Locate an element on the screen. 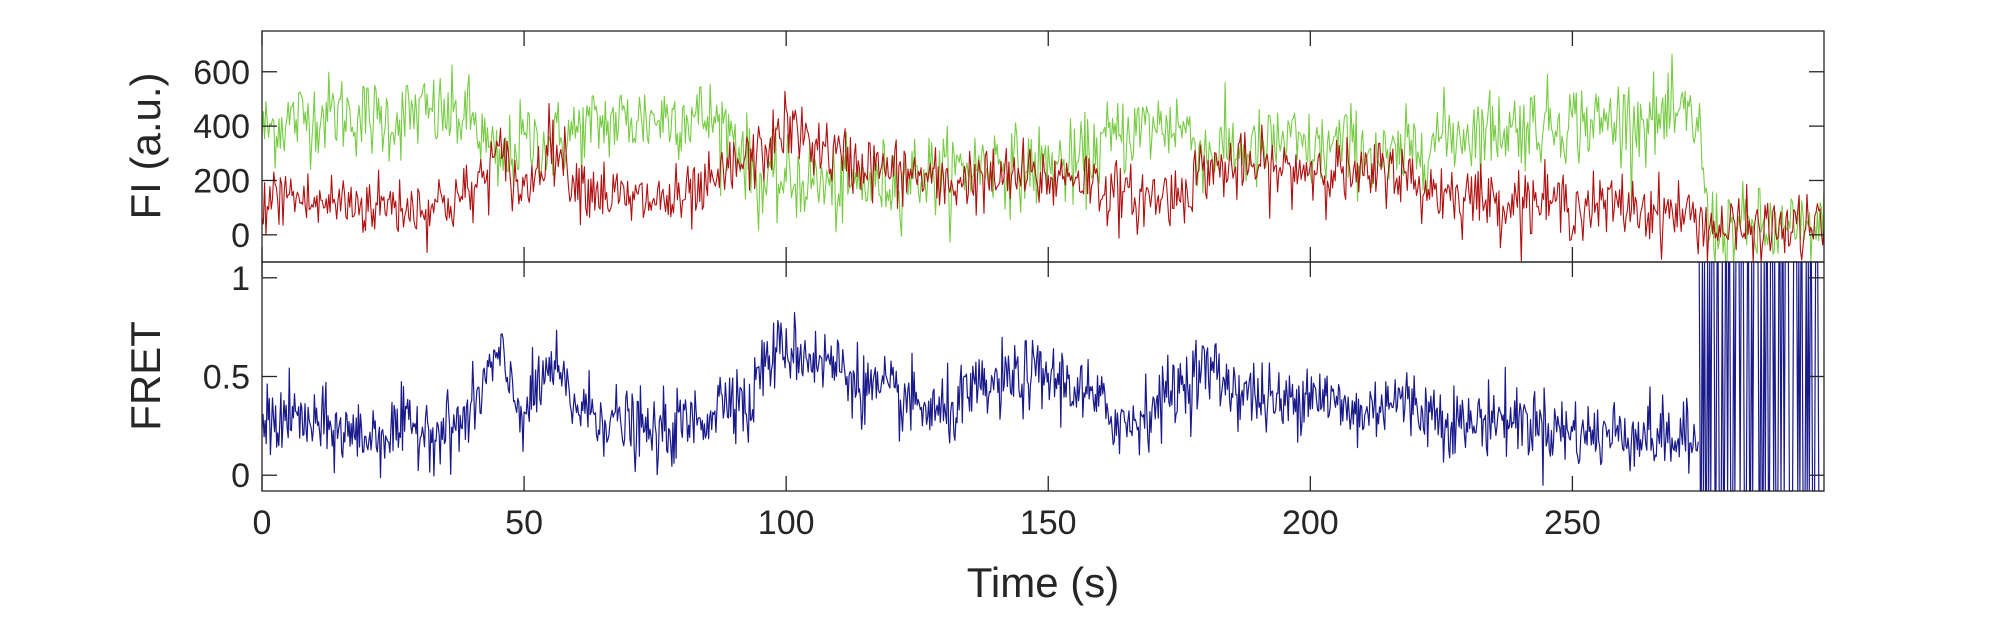 The height and width of the screenshot is (625, 2005). fluorescence-y-tick-label: 600 is located at coordinates (221, 73).